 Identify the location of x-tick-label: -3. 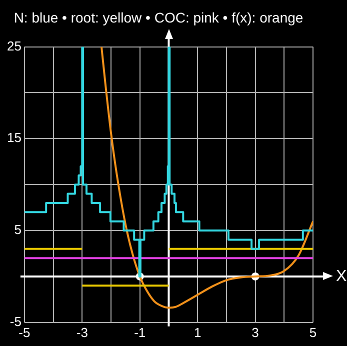
(82, 332).